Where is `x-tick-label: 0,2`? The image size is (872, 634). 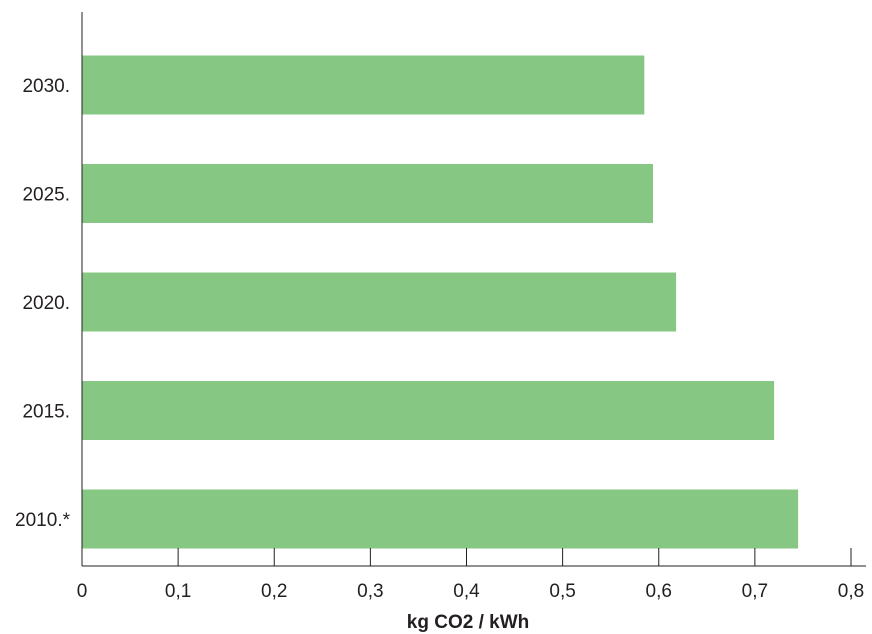 x-tick-label: 0,2 is located at coordinates (274, 591).